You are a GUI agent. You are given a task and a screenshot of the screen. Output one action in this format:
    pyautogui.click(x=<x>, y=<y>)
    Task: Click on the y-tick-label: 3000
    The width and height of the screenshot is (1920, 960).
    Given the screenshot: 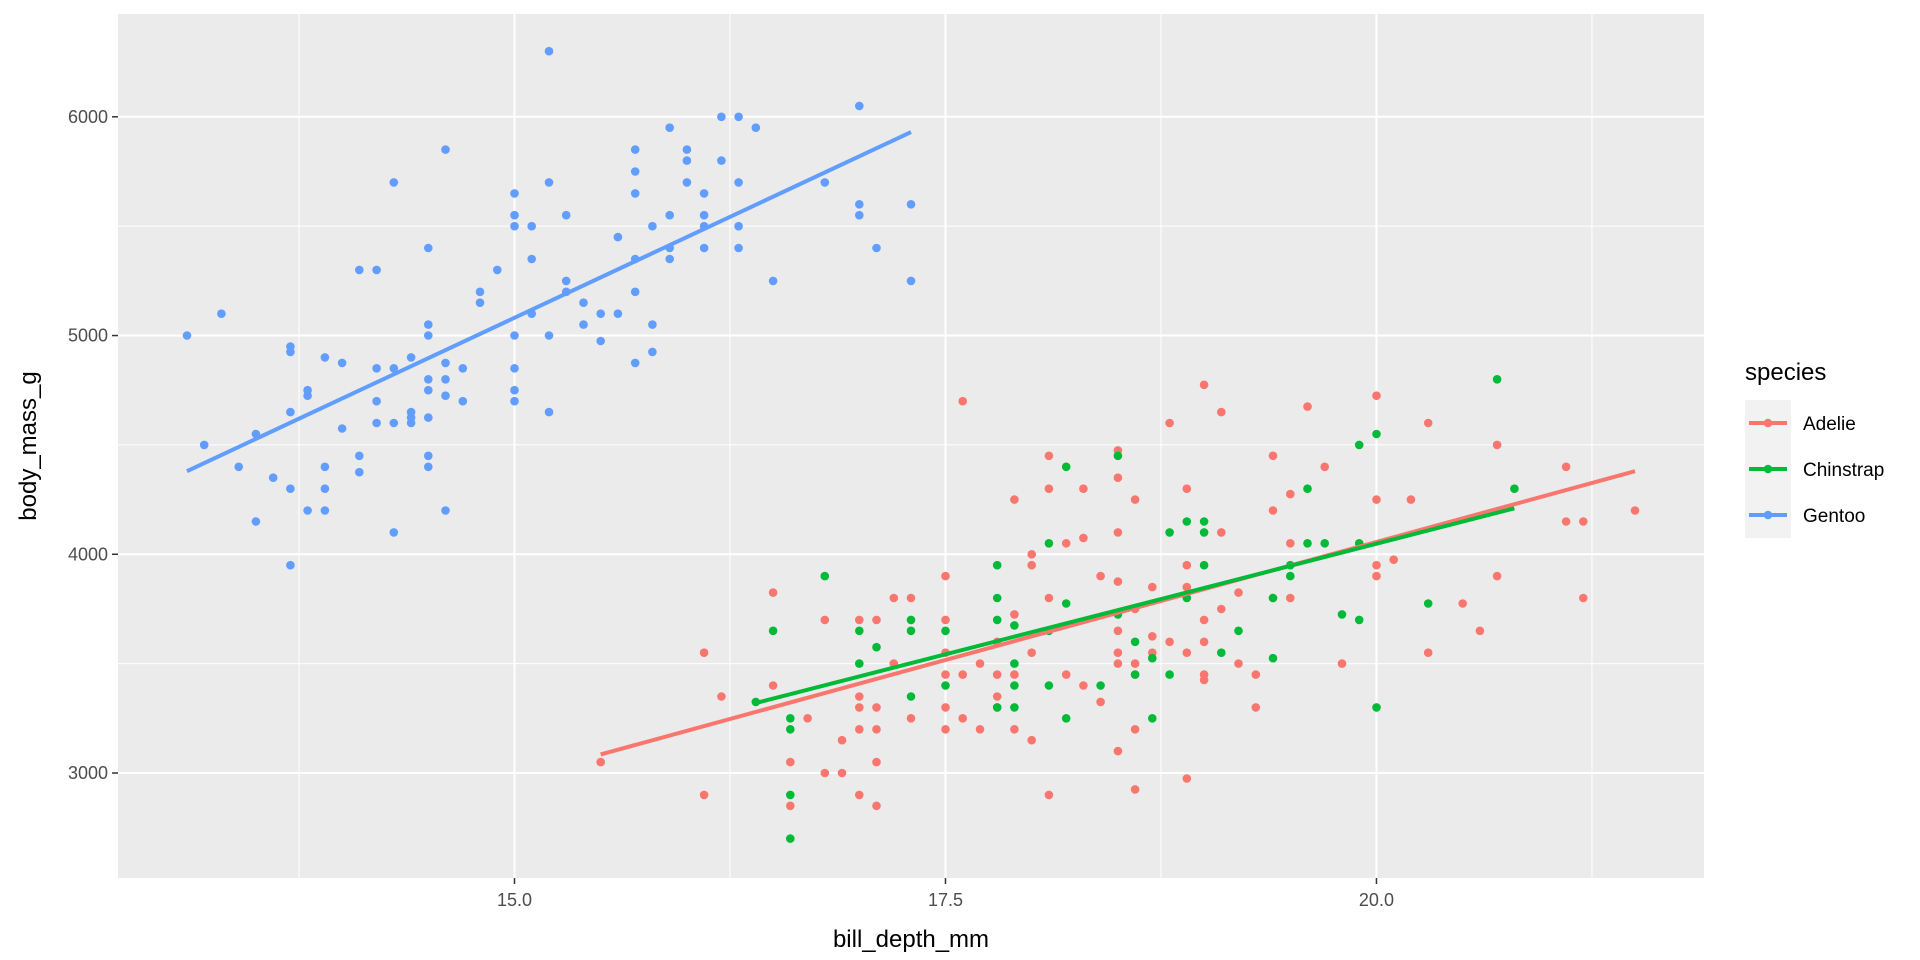 What is the action you would take?
    pyautogui.click(x=88, y=773)
    